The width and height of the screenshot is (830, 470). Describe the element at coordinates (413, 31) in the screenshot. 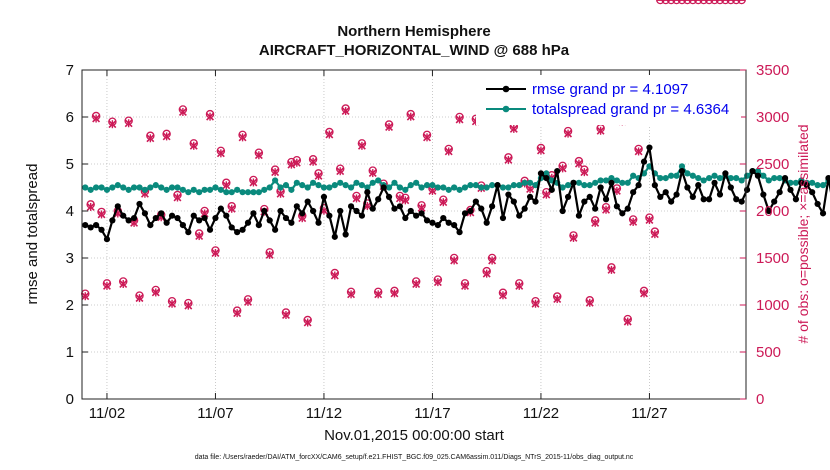

I see `chart-title: Northern Hemisphere` at that location.